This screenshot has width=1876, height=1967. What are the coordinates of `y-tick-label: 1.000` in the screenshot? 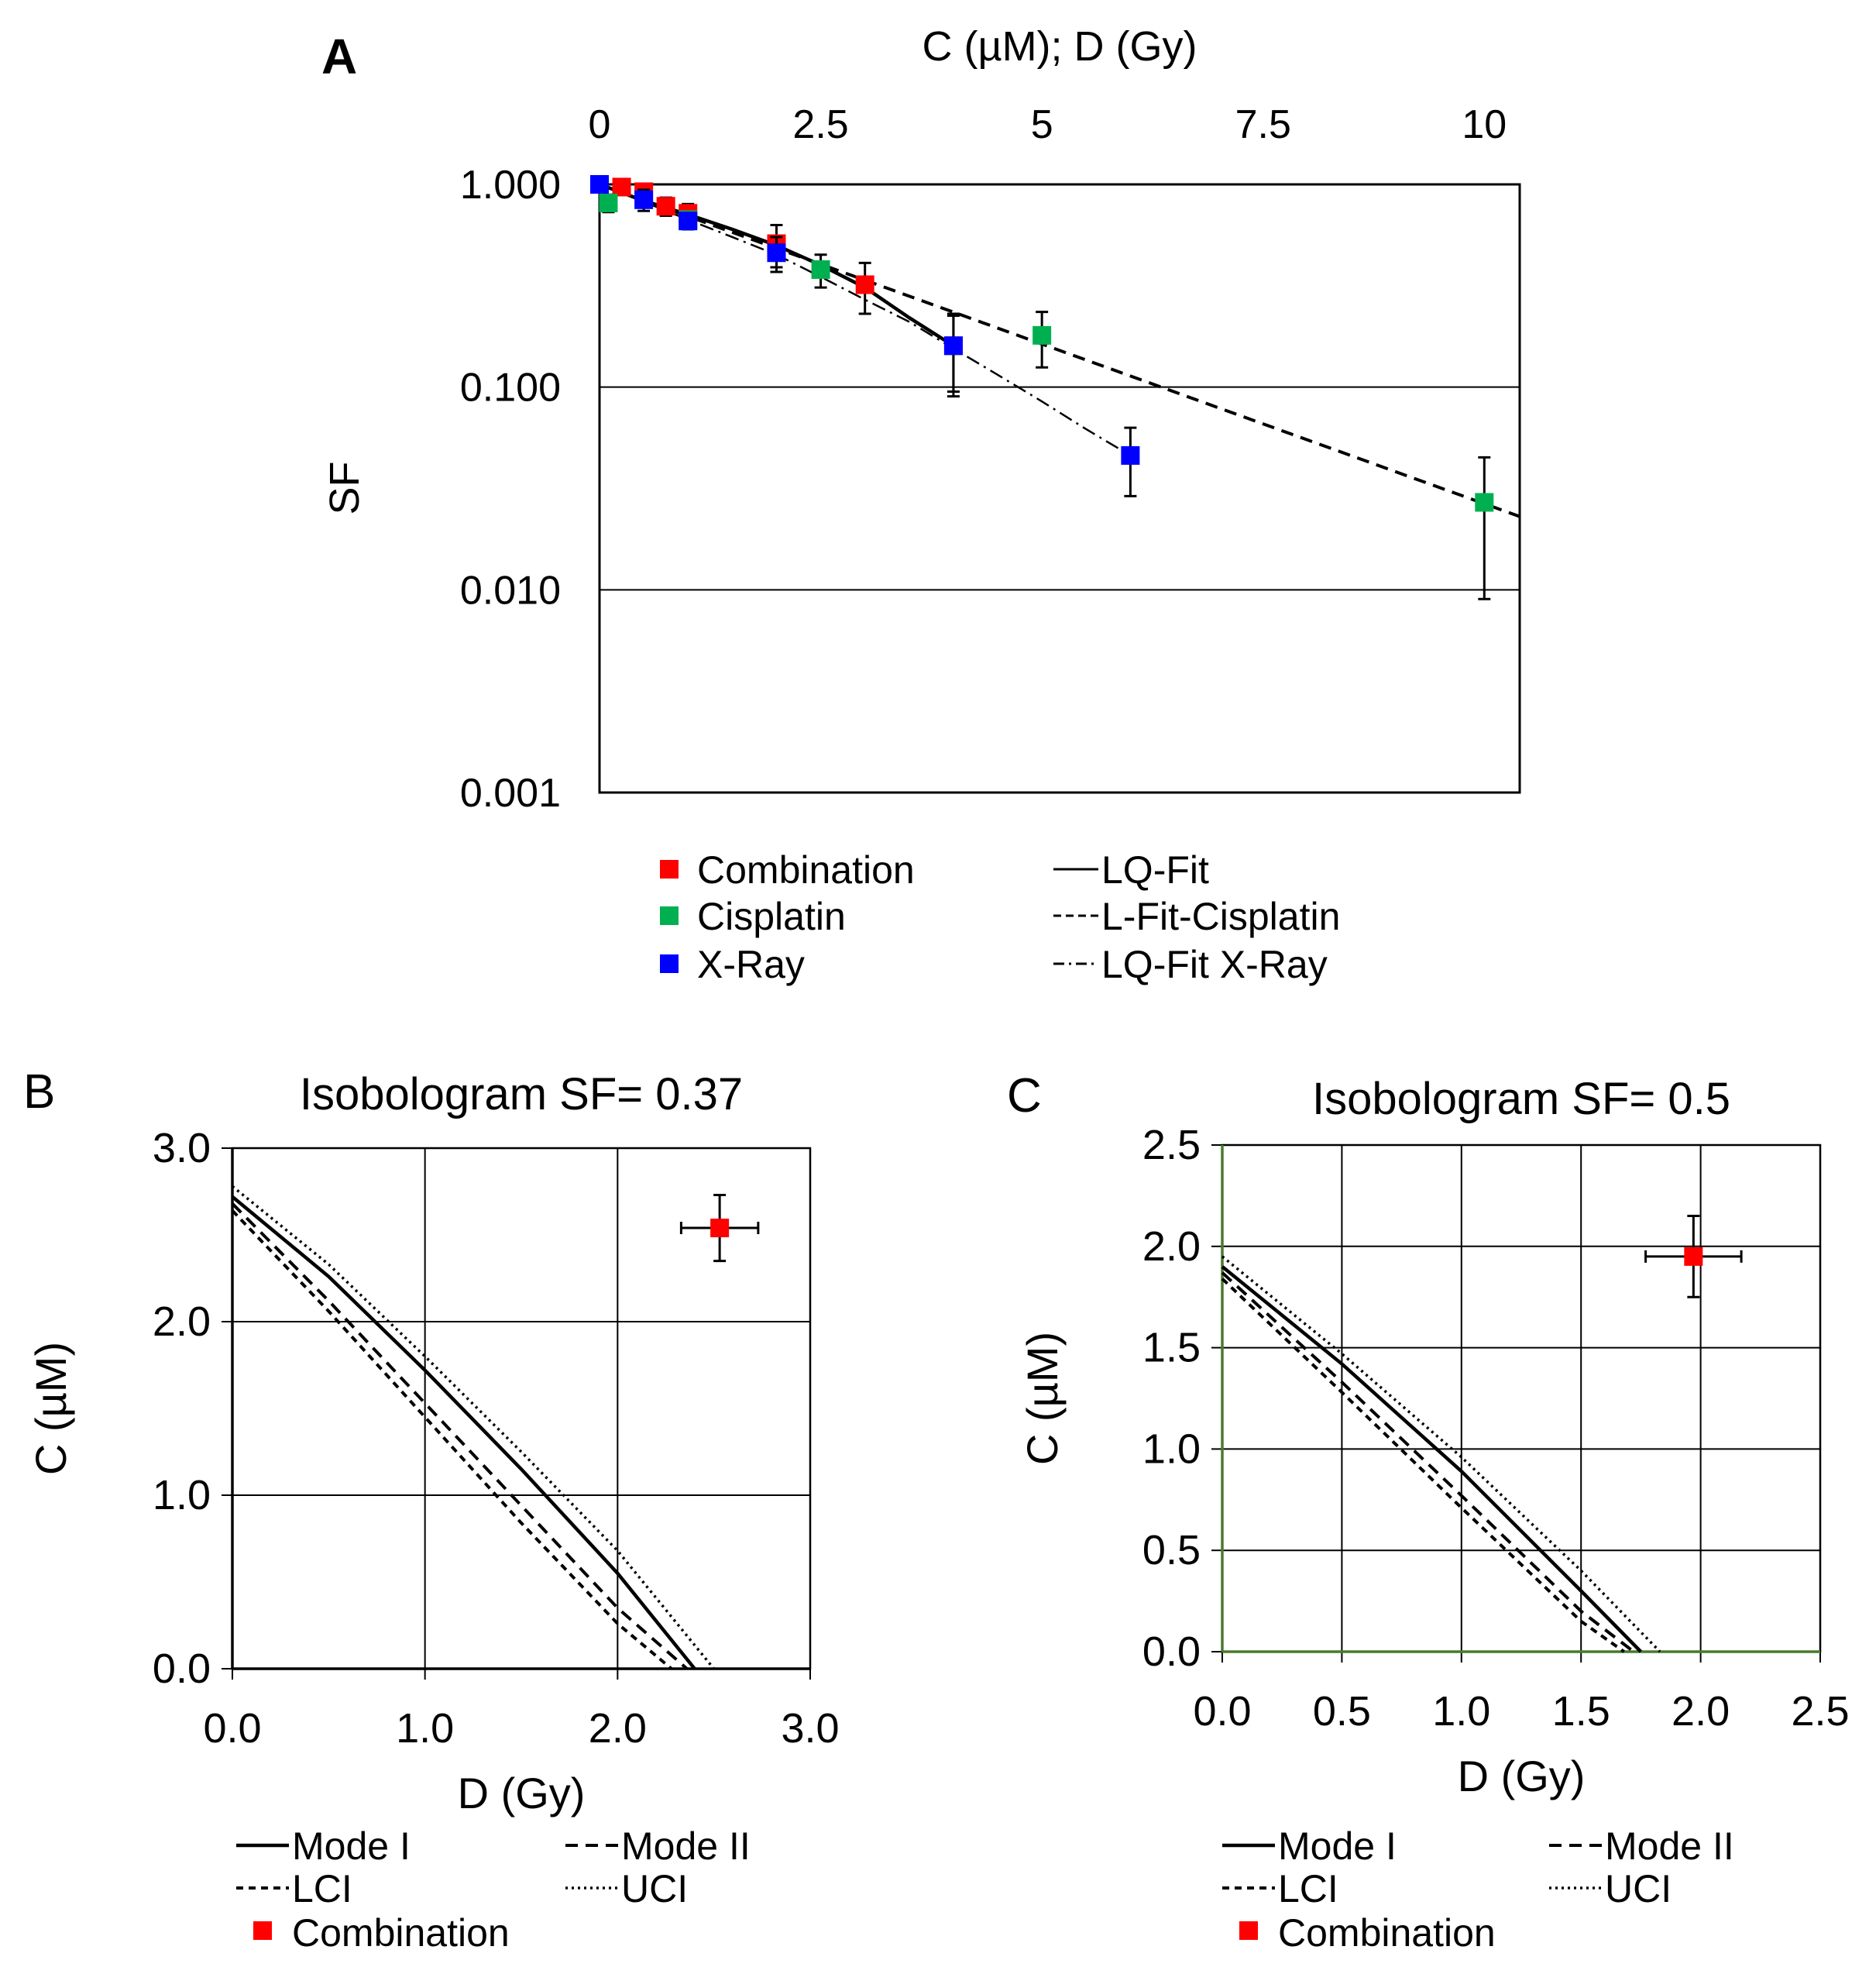 It's located at (510, 186).